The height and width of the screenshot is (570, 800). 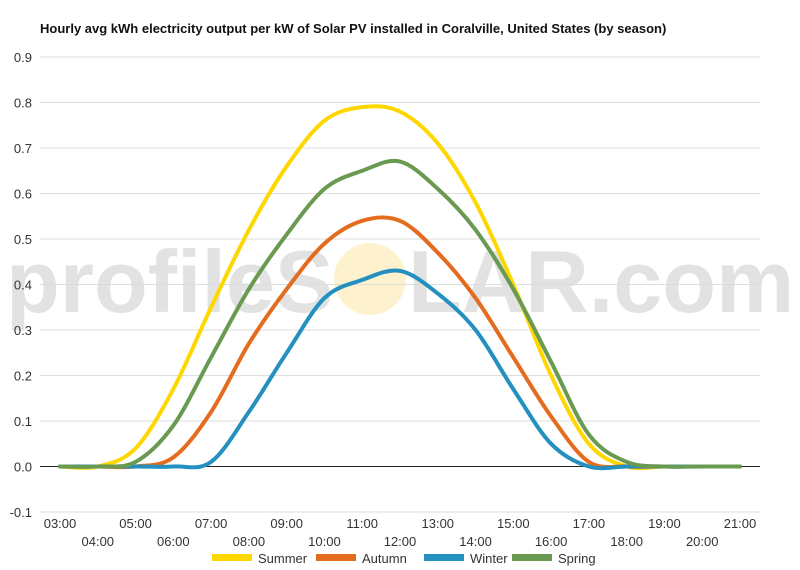 What do you see at coordinates (135, 523) in the screenshot?
I see `x-tick-label: 05:00` at bounding box center [135, 523].